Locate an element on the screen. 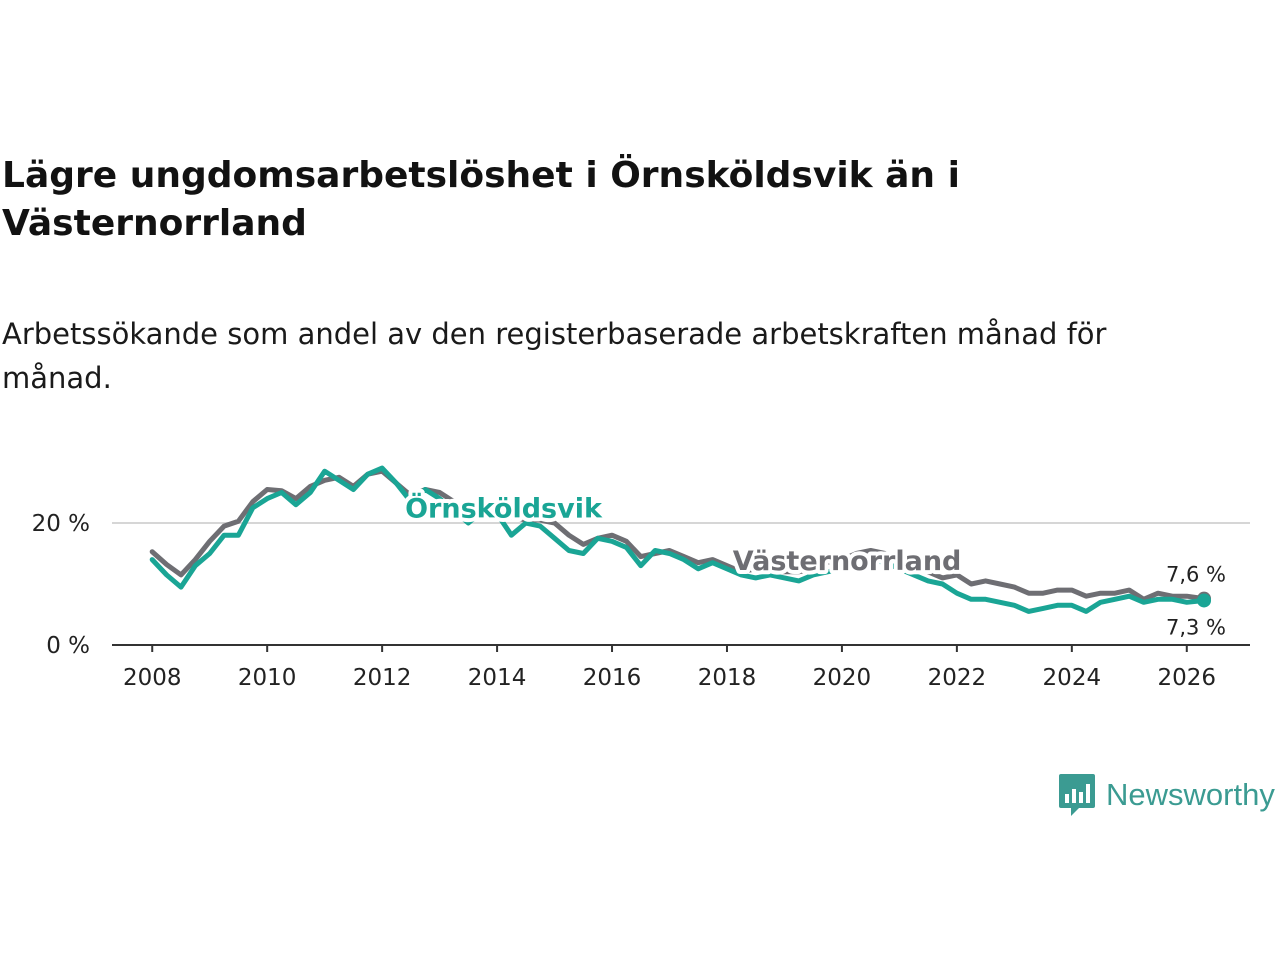  newsworthy-logo-text: Newsworthy is located at coordinates (1190, 794).